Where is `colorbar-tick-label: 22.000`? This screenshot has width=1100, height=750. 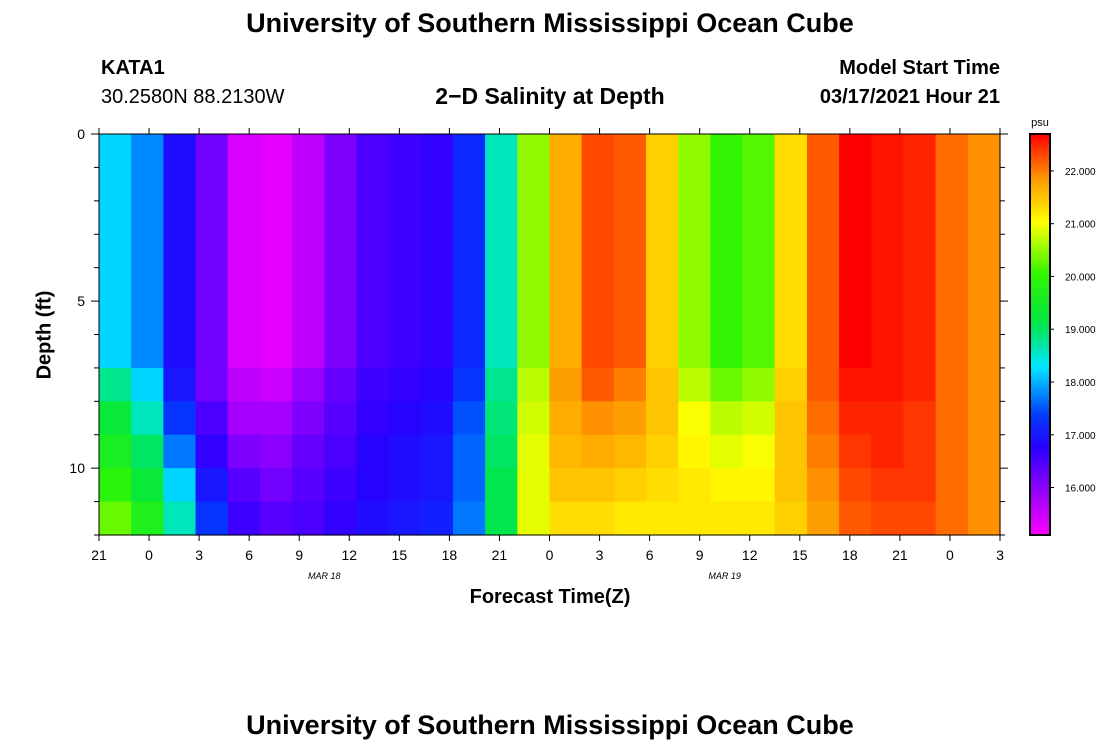 colorbar-tick-label: 22.000 is located at coordinates (1080, 172).